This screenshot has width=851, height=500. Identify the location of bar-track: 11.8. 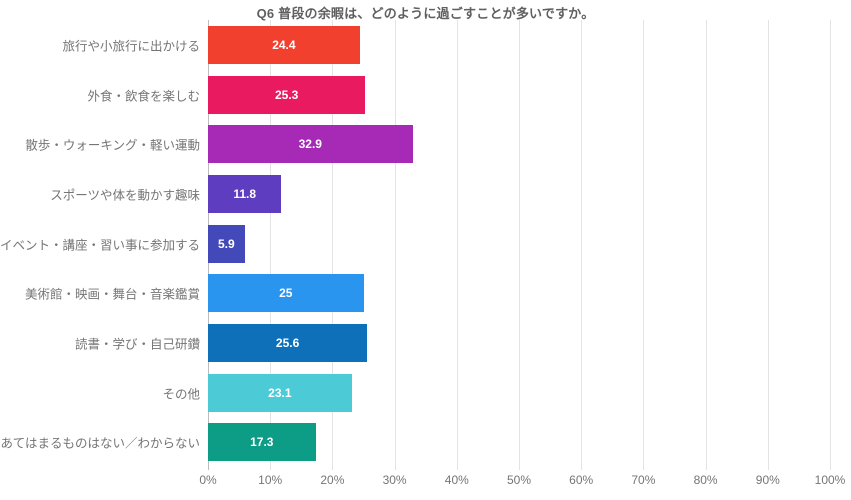
(519, 193).